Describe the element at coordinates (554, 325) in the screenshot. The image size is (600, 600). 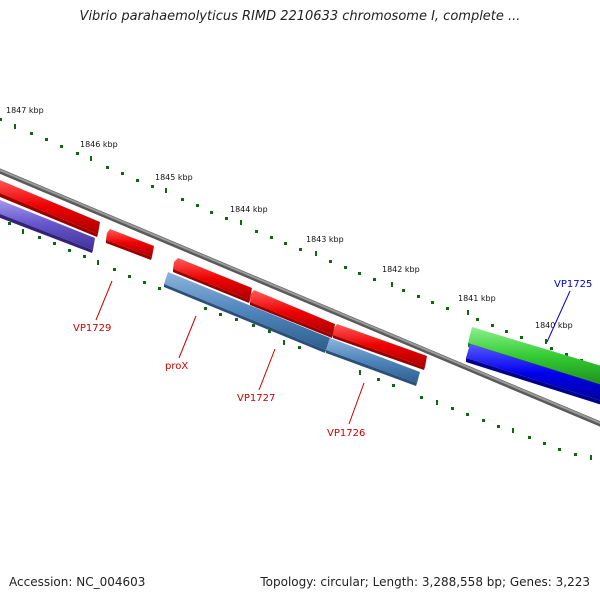
I see `kbp-label: 1840 kbp` at that location.